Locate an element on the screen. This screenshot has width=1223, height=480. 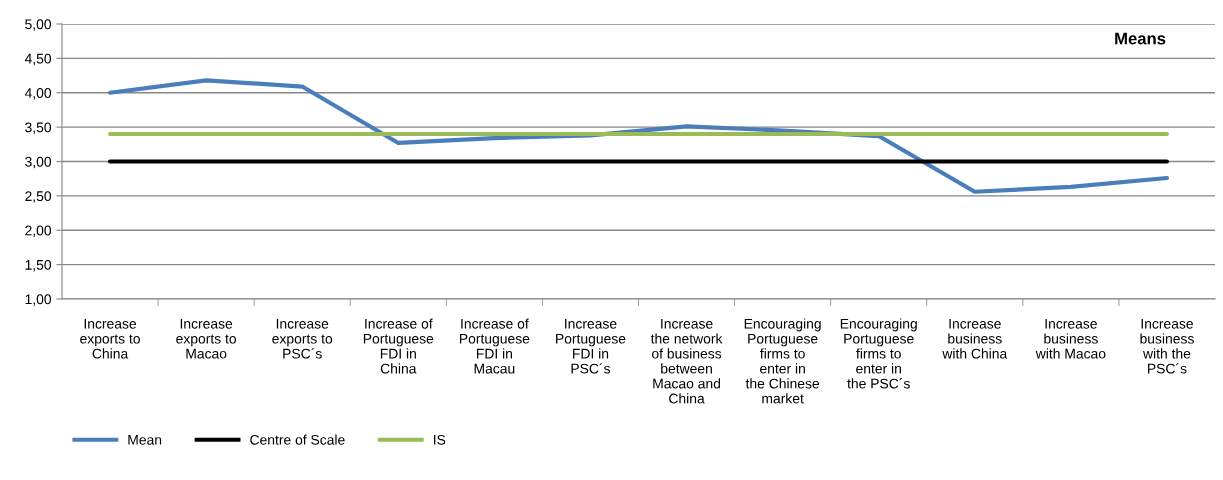
x-tick-label: Increase Portuguese FDI in PSC´s is located at coordinates (591, 346).